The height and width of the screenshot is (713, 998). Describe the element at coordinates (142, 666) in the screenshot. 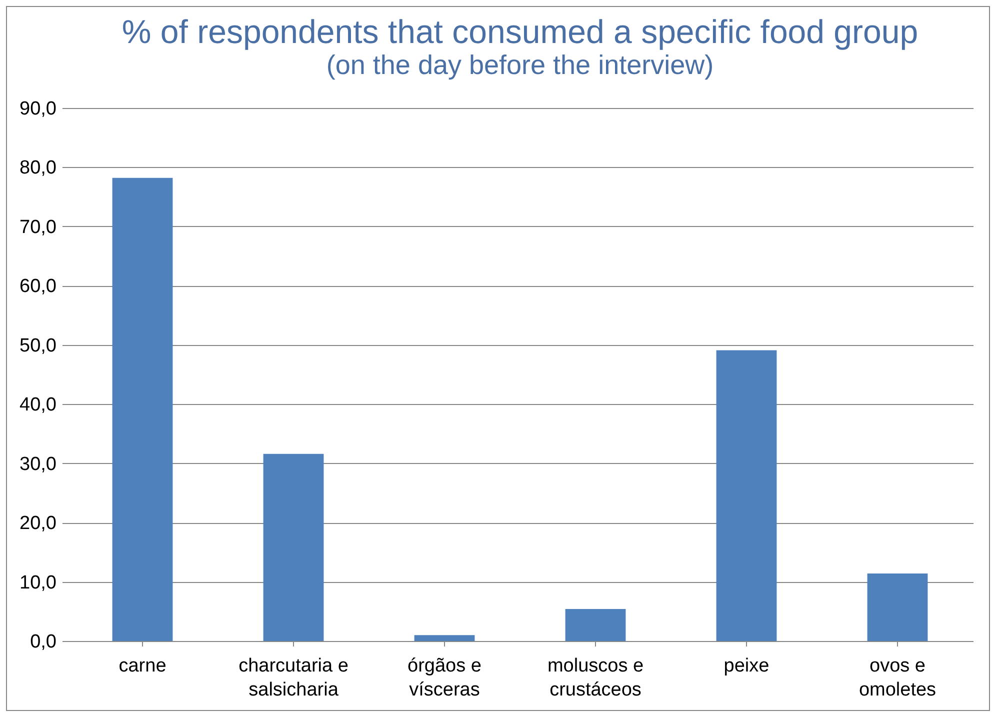

I see `x-tick-label: carne` at that location.